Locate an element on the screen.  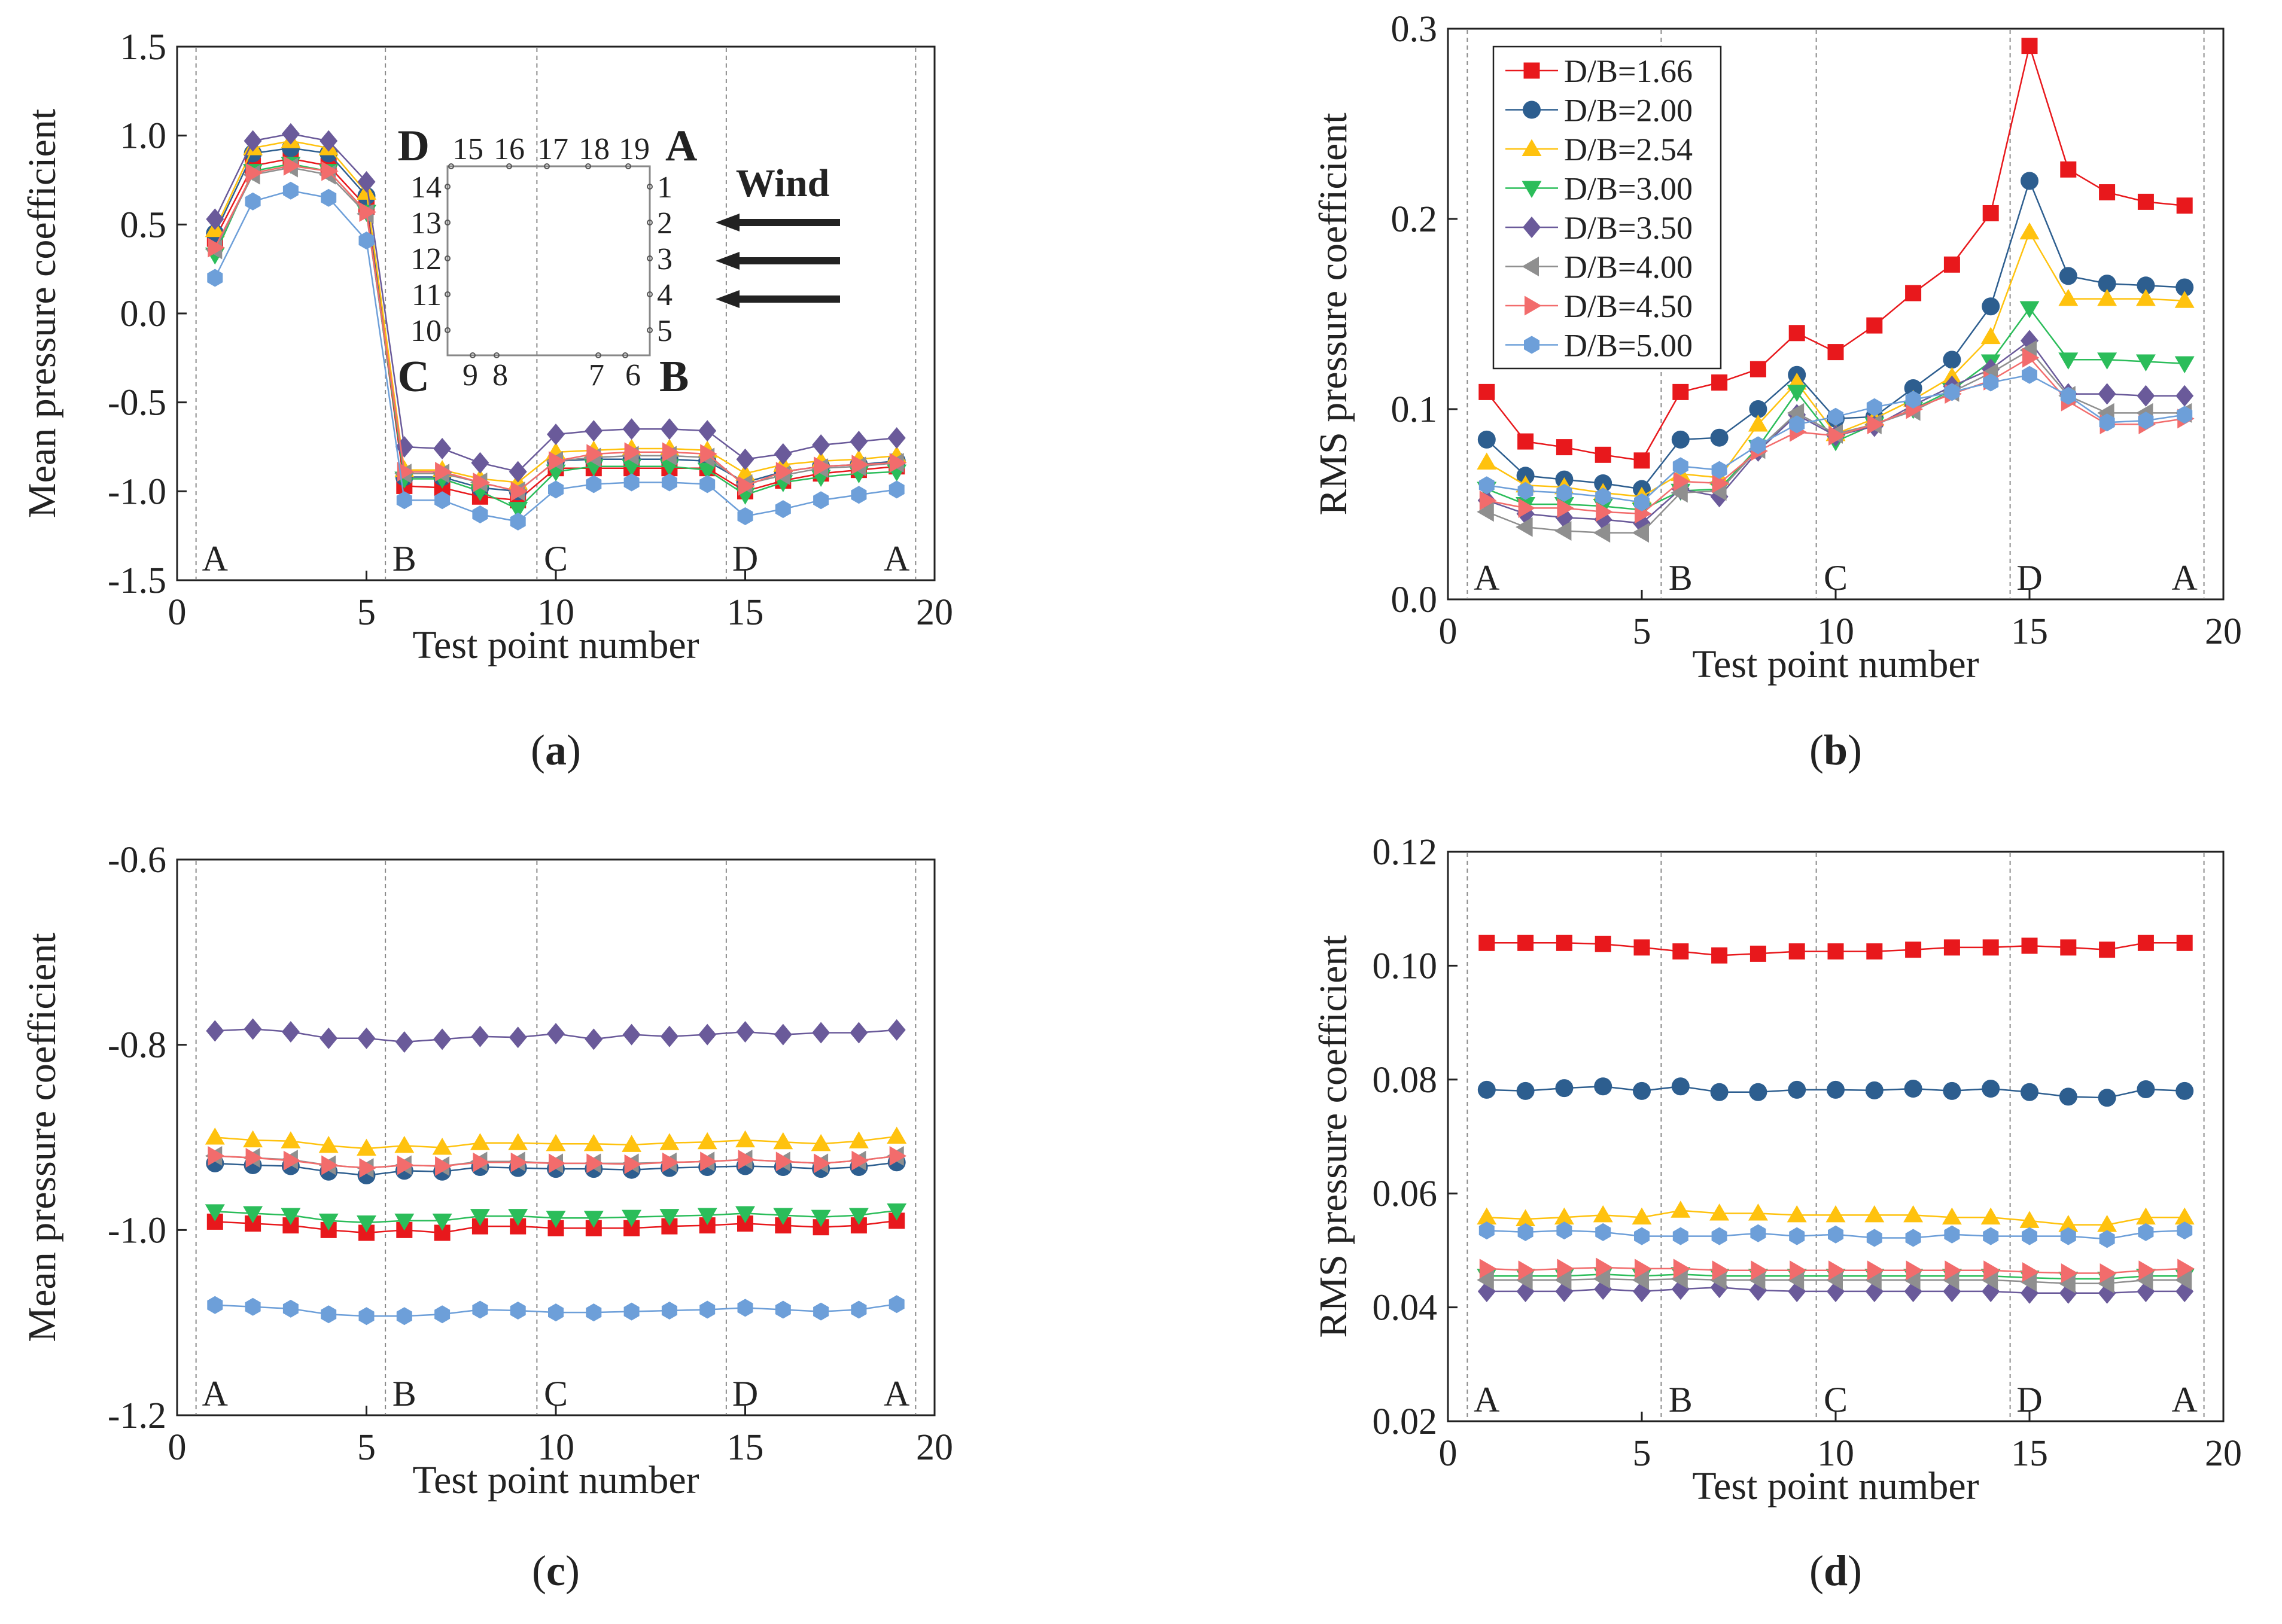
y-tick-label: -0.6 is located at coordinates (137, 860).